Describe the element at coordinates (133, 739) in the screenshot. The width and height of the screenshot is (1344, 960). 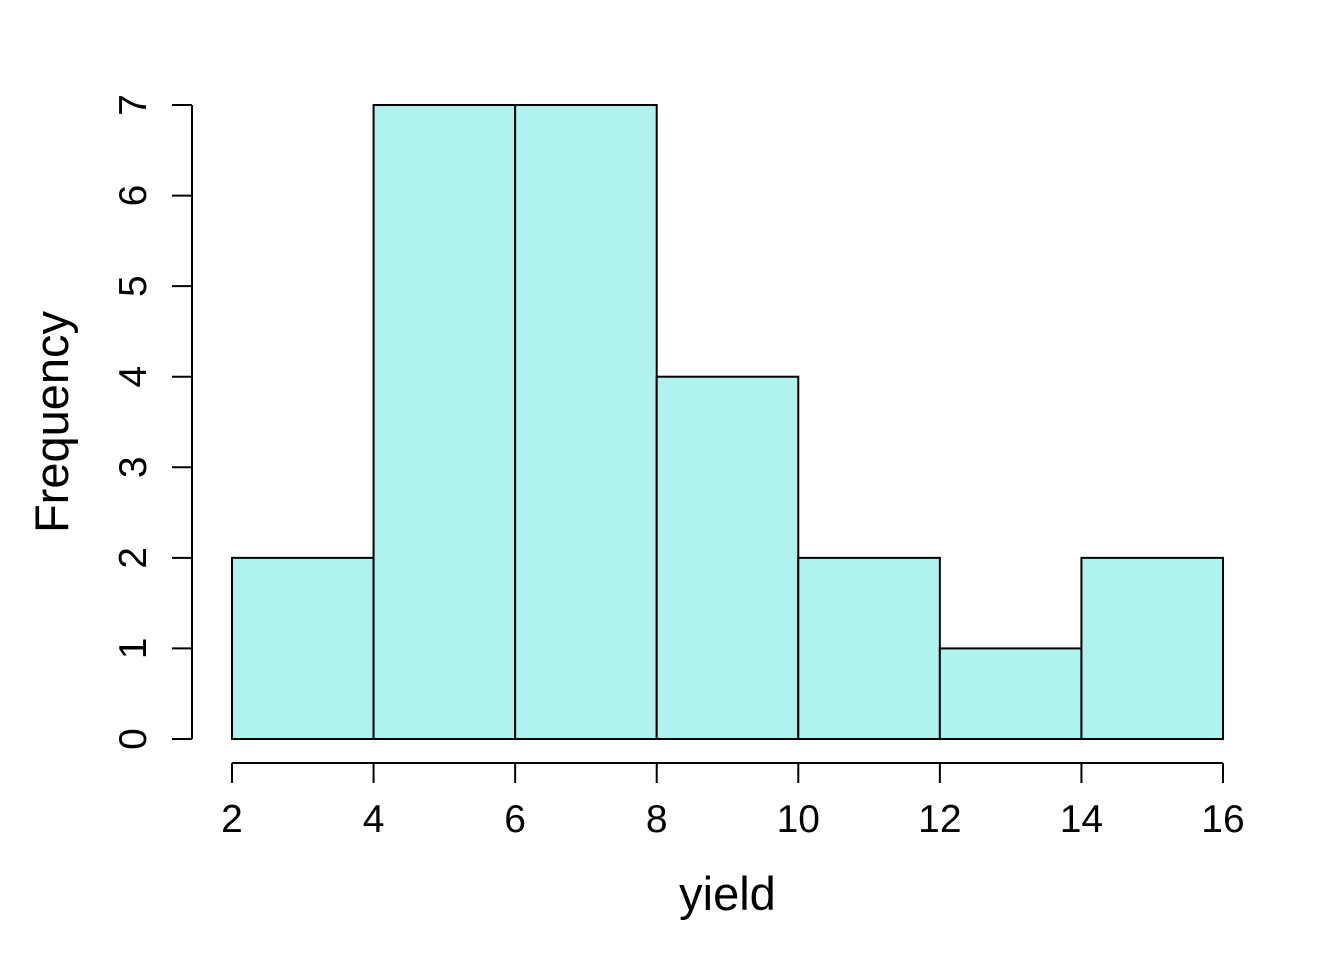
I see `y-tick-label: 0` at that location.